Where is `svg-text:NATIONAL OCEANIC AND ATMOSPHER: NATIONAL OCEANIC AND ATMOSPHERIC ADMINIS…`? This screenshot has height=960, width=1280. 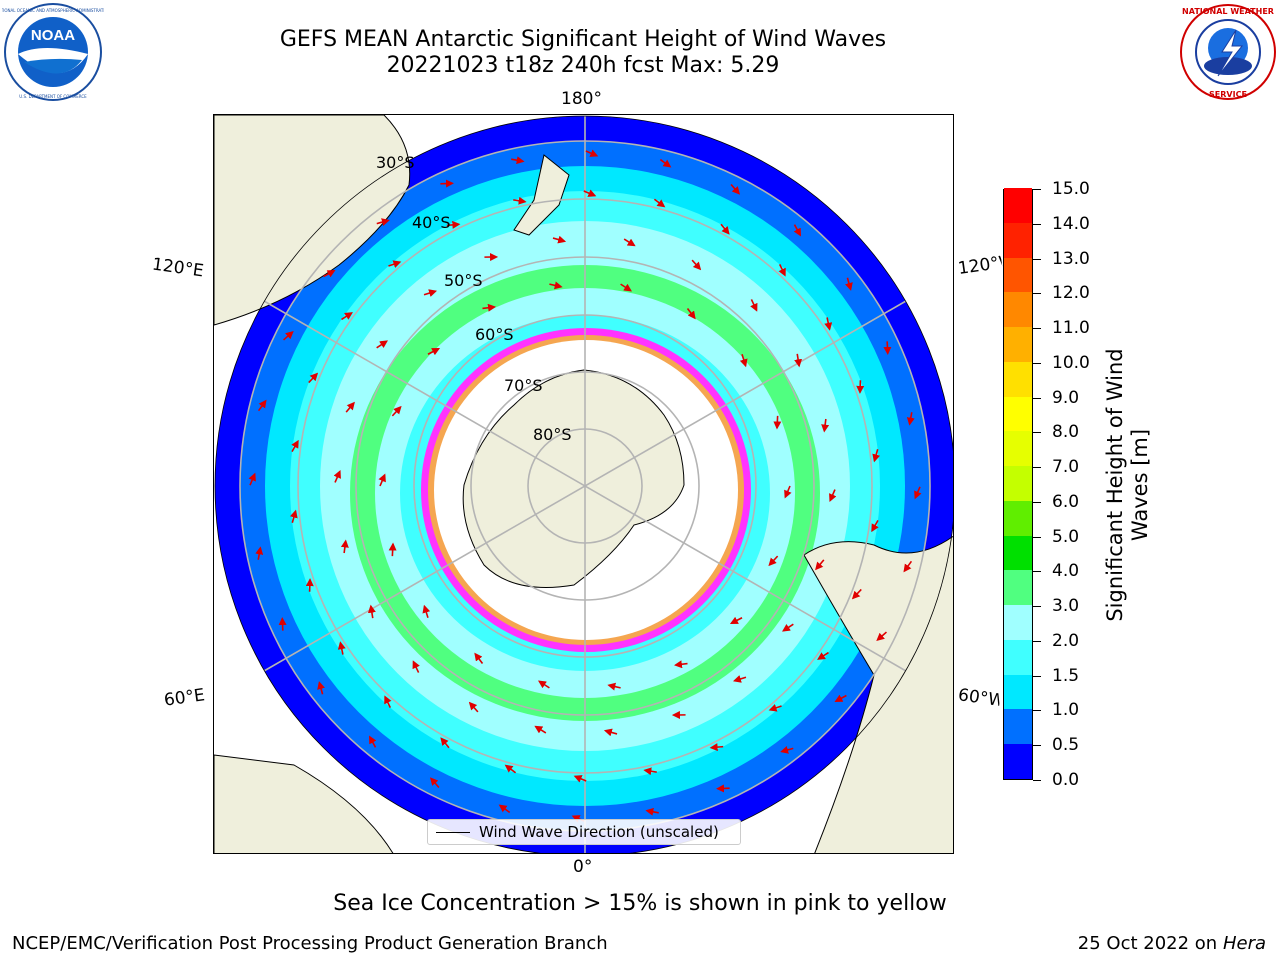 svg-text:NATIONAL OCEANIC AND ATMOSPHER: NATIONAL OCEANIC AND ATMOSPHERIC ADMINIS… is located at coordinates (53, 10).